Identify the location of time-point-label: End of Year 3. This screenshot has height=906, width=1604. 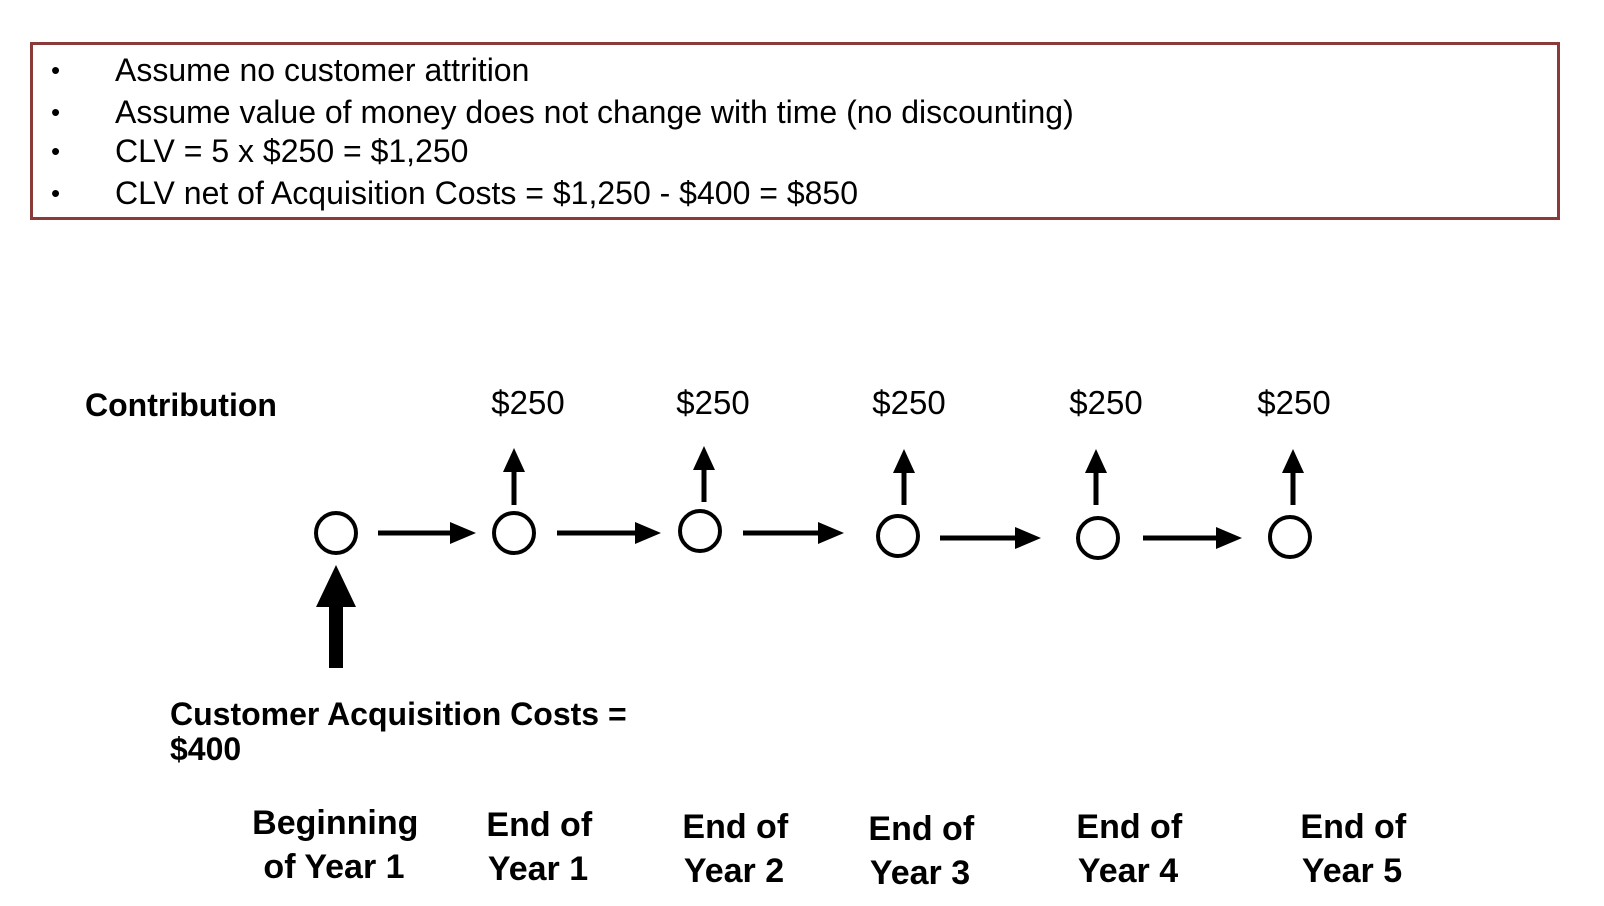
(925, 851).